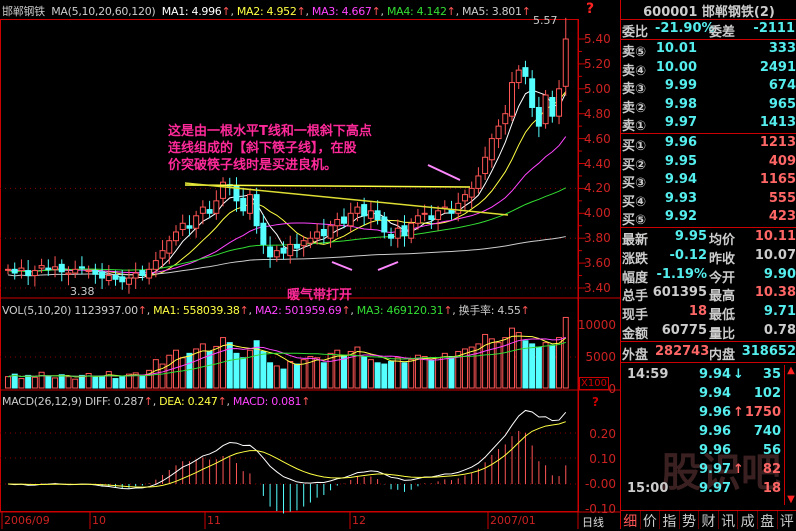 The height and width of the screenshot is (531, 796). Describe the element at coordinates (595, 402) in the screenshot. I see `macd-help-icon: ?` at that location.